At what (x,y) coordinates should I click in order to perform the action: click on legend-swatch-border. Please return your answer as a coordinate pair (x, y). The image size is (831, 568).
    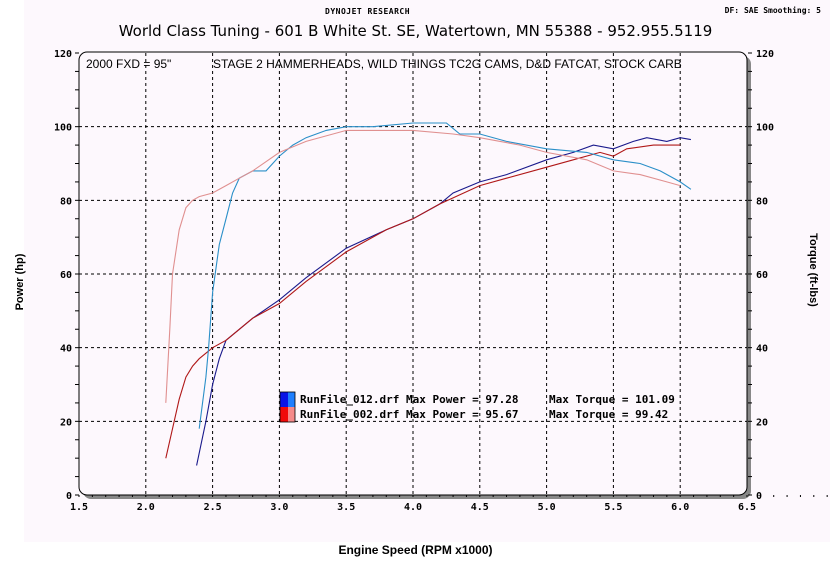
    Looking at the image, I should click on (287, 407).